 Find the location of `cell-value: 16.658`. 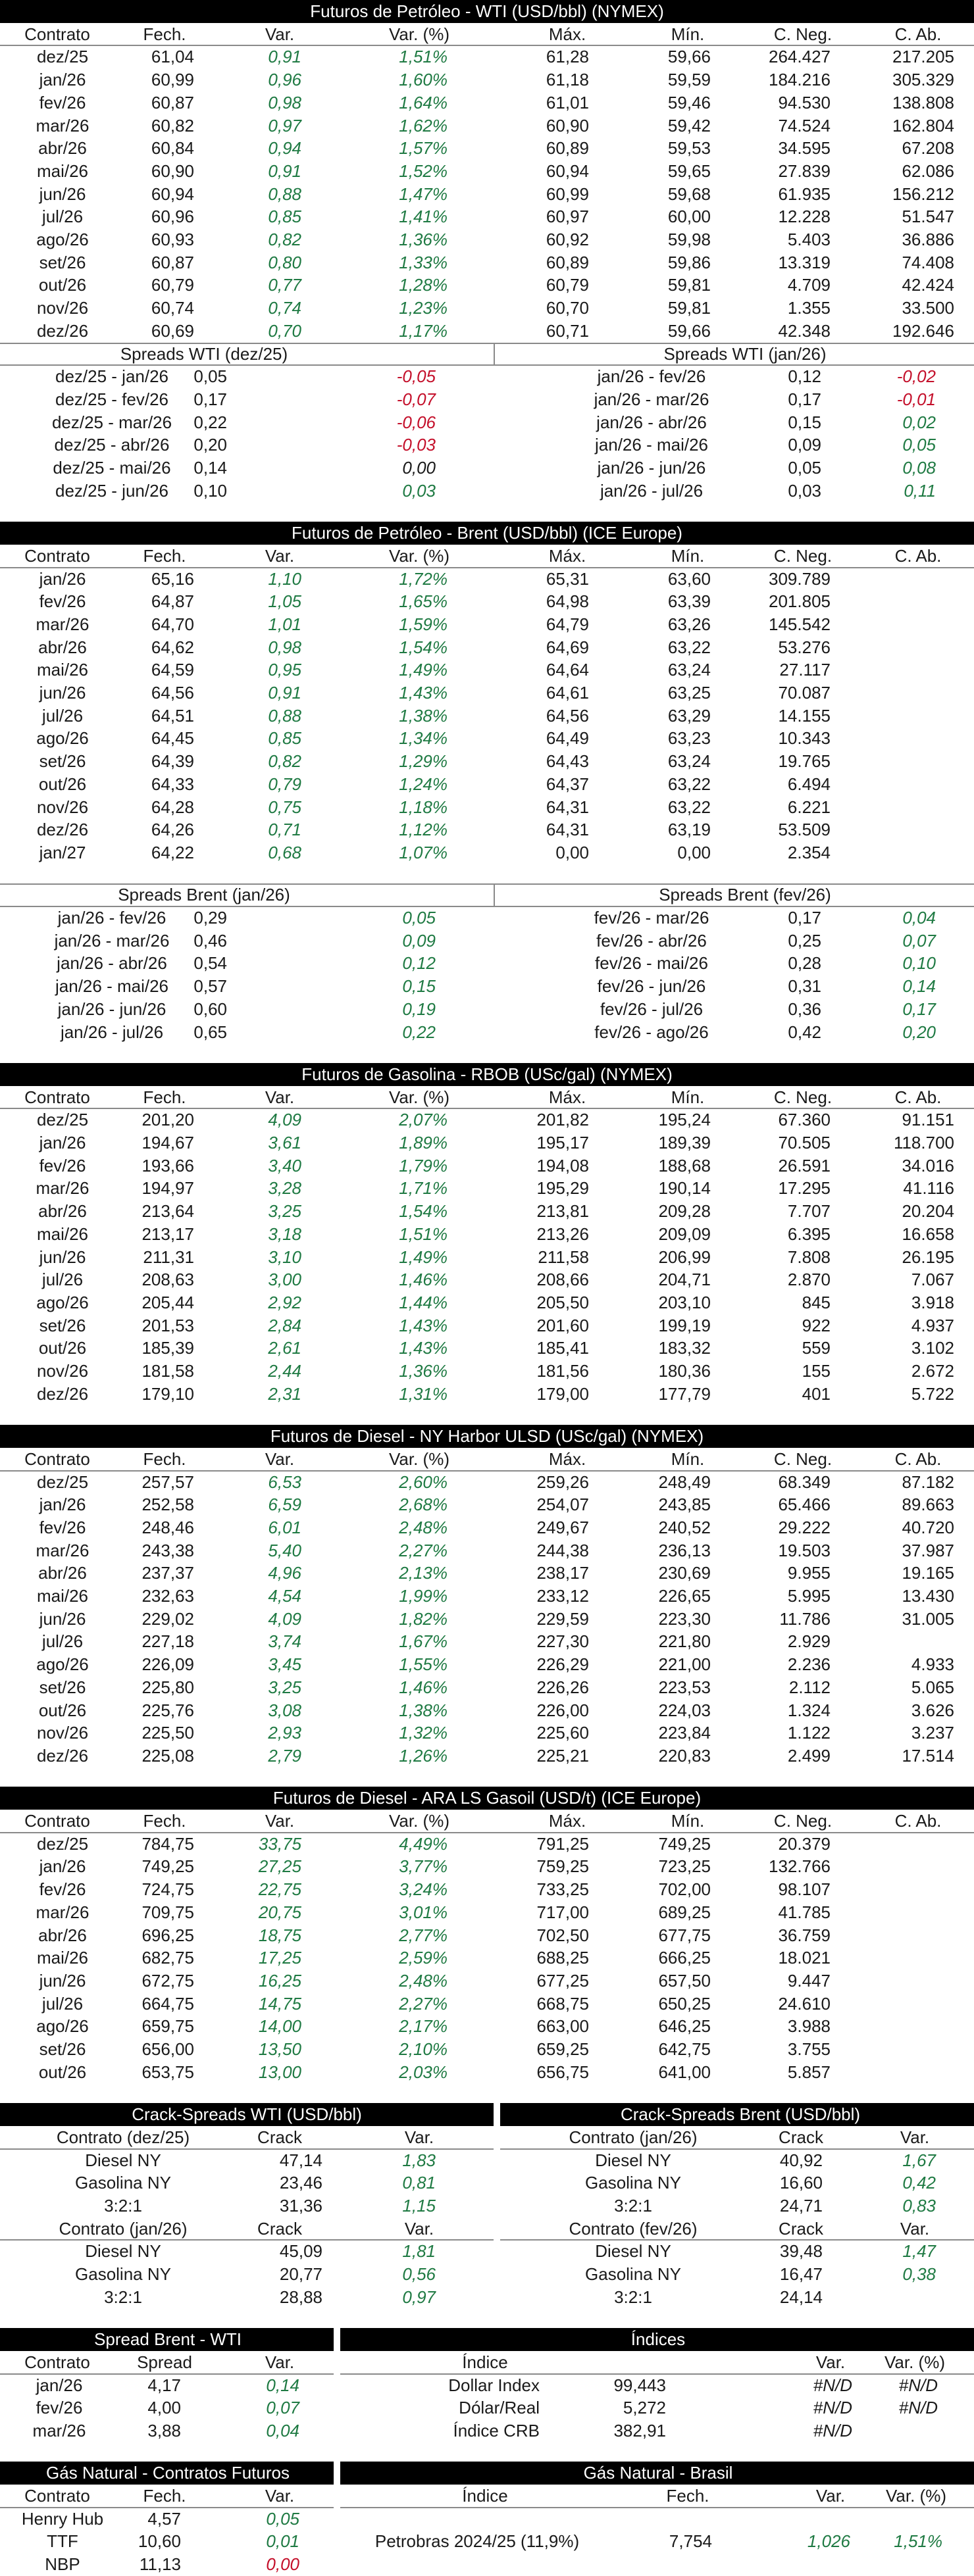

cell-value: 16.658 is located at coordinates (928, 1234).